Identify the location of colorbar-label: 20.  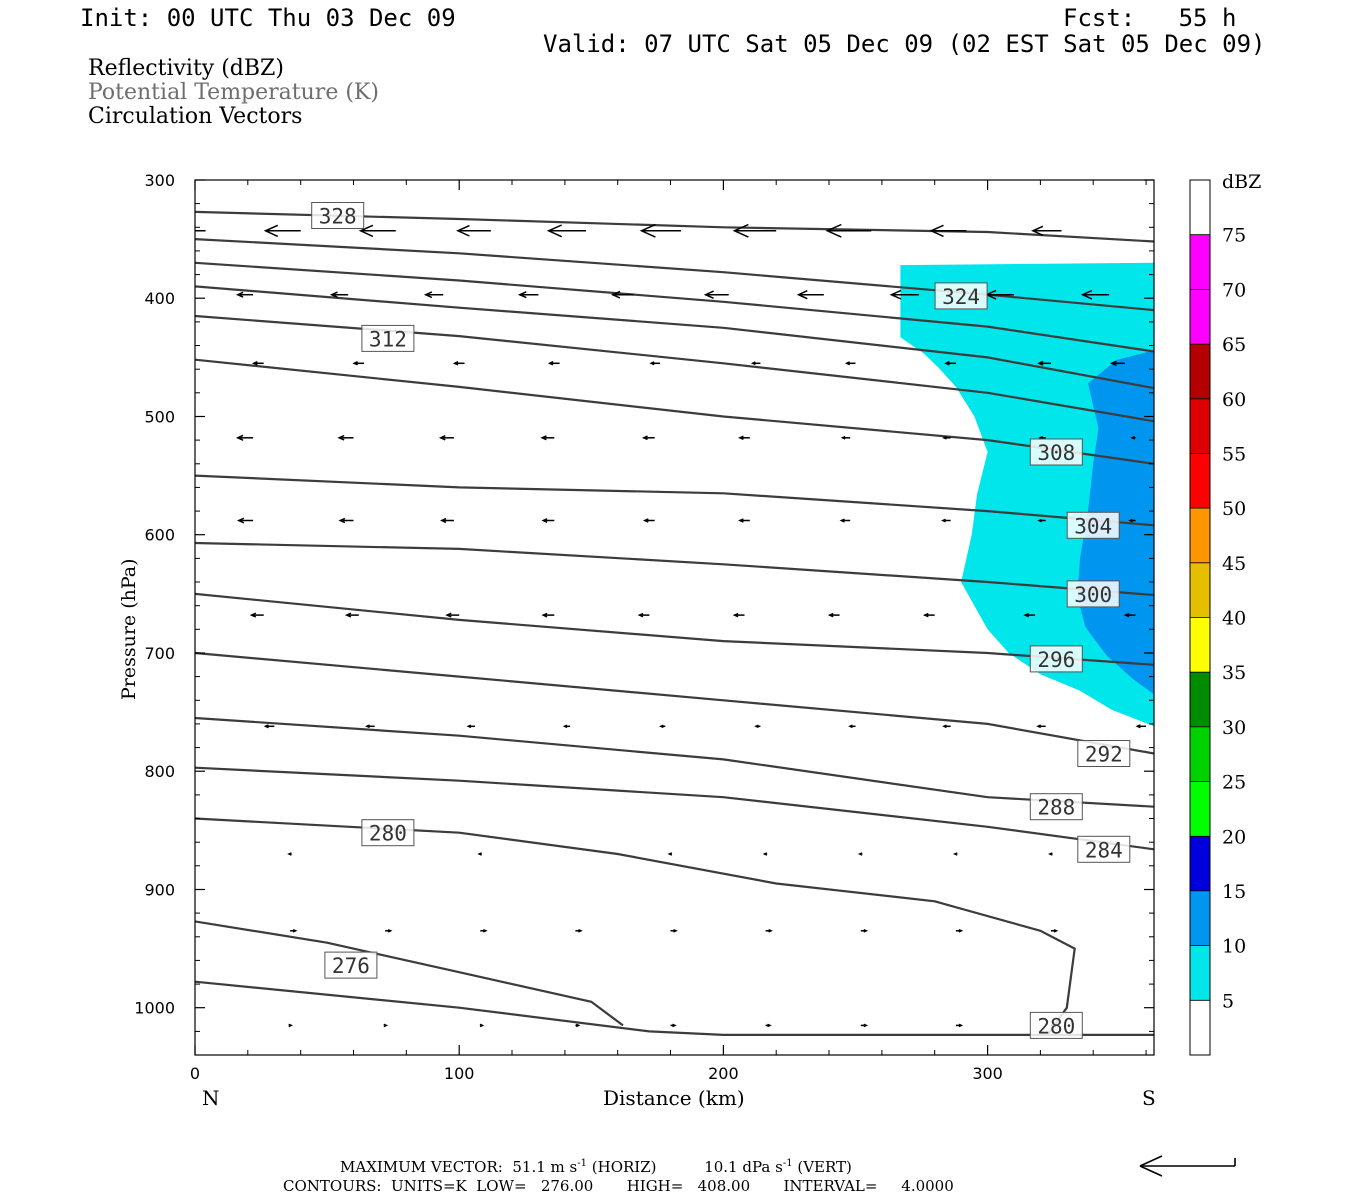
(1234, 837).